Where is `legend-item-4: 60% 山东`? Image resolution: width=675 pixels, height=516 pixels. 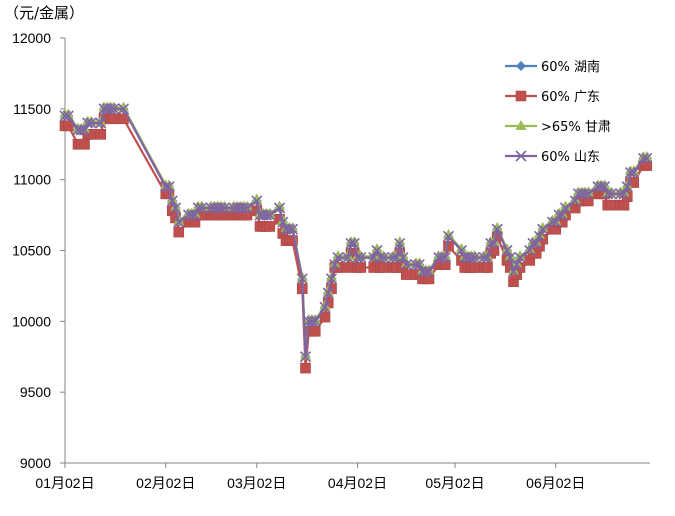
legend-item-4: 60% 山东 is located at coordinates (552, 157).